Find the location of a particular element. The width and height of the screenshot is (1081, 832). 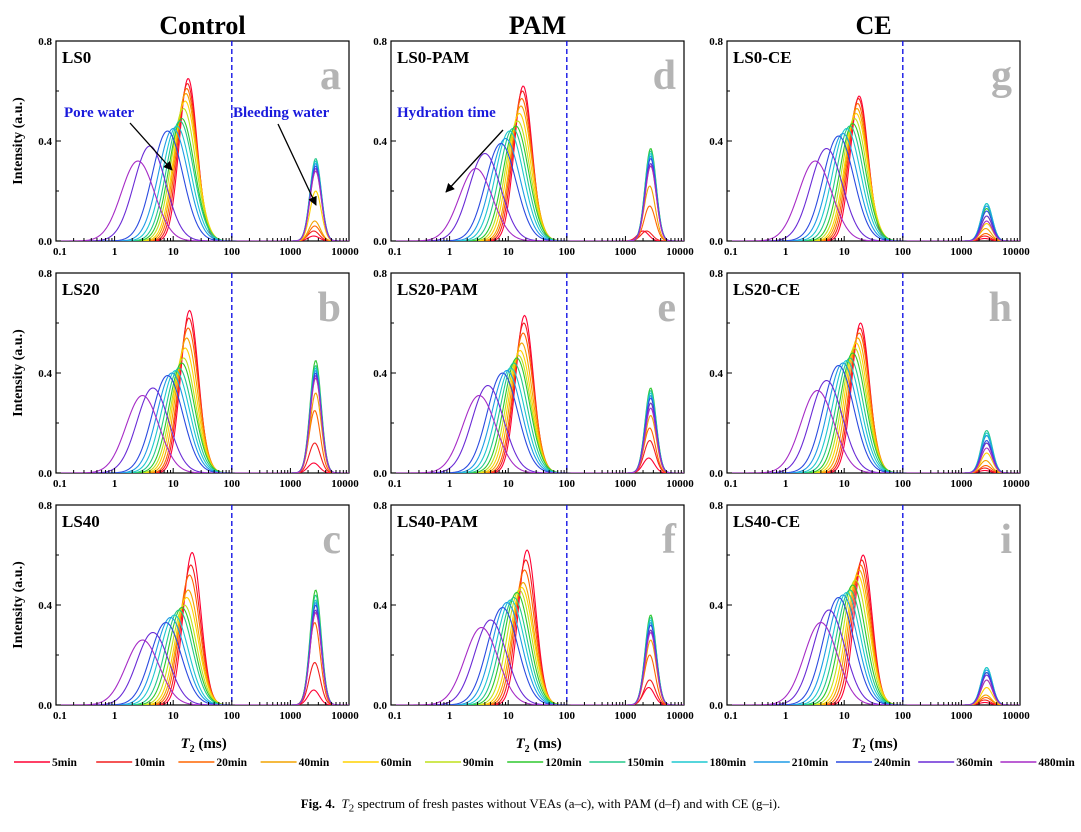

panel-frame is located at coordinates (202, 605).